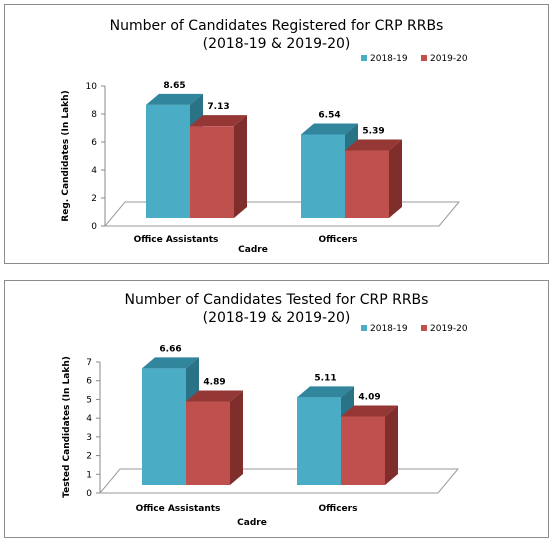 This screenshot has width=554, height=548. Describe the element at coordinates (325, 378) in the screenshot. I see `data-label: 5.11` at that location.